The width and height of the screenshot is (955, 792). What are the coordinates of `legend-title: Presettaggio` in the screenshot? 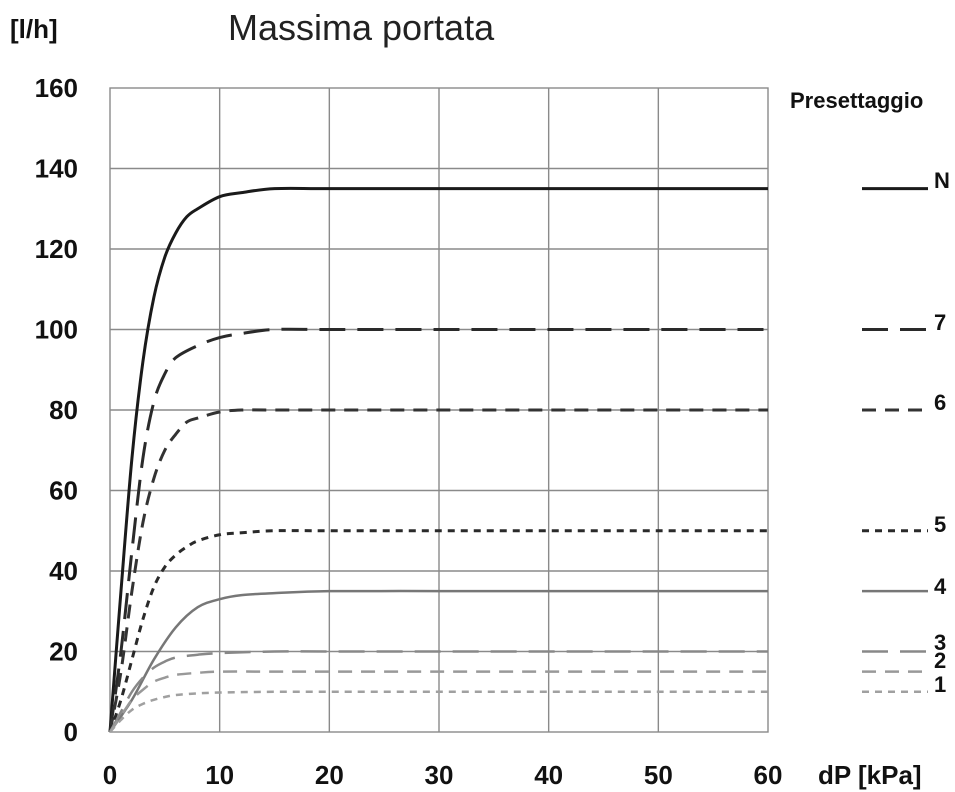 It's located at (856, 100).